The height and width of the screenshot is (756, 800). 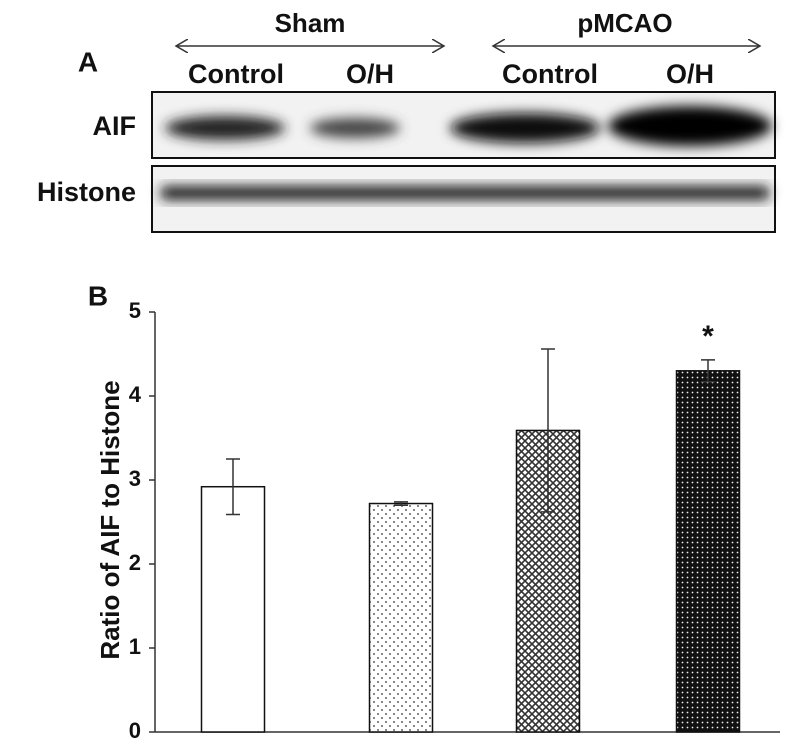 What do you see at coordinates (135, 646) in the screenshot?
I see `y-tick-label: 1` at bounding box center [135, 646].